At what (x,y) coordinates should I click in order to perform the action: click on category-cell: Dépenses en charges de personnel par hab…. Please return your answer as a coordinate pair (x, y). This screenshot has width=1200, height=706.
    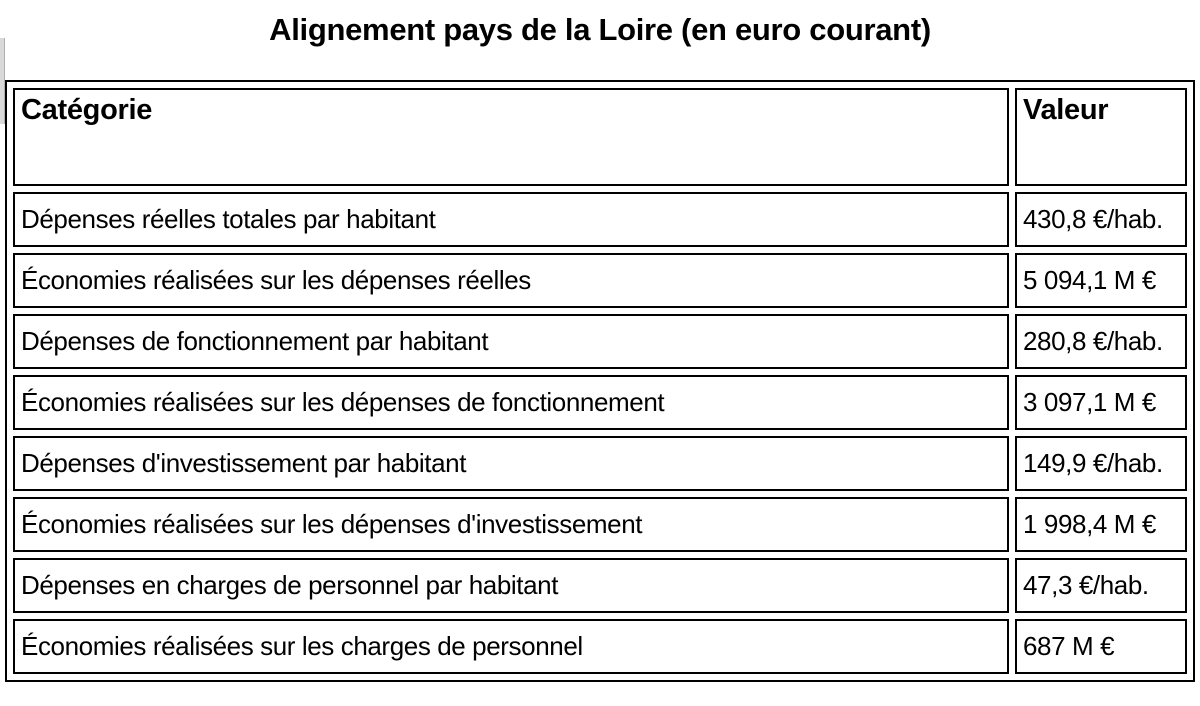
    Looking at the image, I should click on (511, 585).